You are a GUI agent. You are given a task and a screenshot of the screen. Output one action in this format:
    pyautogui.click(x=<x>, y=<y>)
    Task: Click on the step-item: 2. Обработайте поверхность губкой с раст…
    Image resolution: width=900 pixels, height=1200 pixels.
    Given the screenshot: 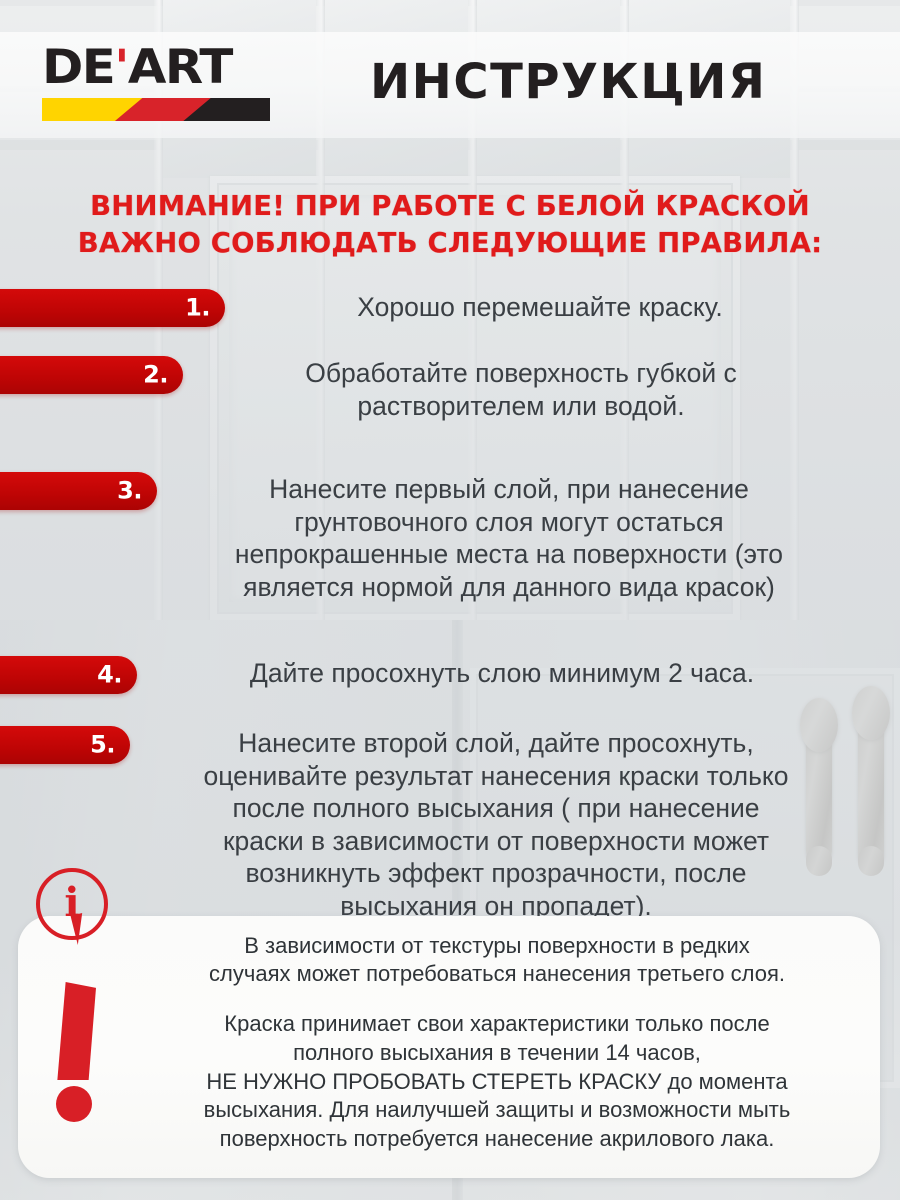 What is the action you would take?
    pyautogui.click(x=450, y=403)
    